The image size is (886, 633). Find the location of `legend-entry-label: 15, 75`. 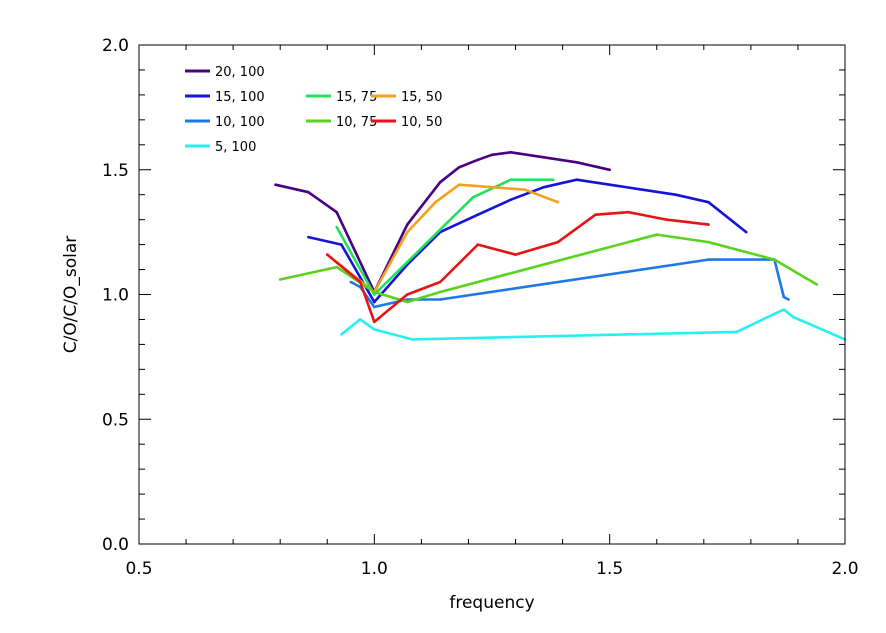

legend-entry-label: 15, 75 is located at coordinates (356, 97).